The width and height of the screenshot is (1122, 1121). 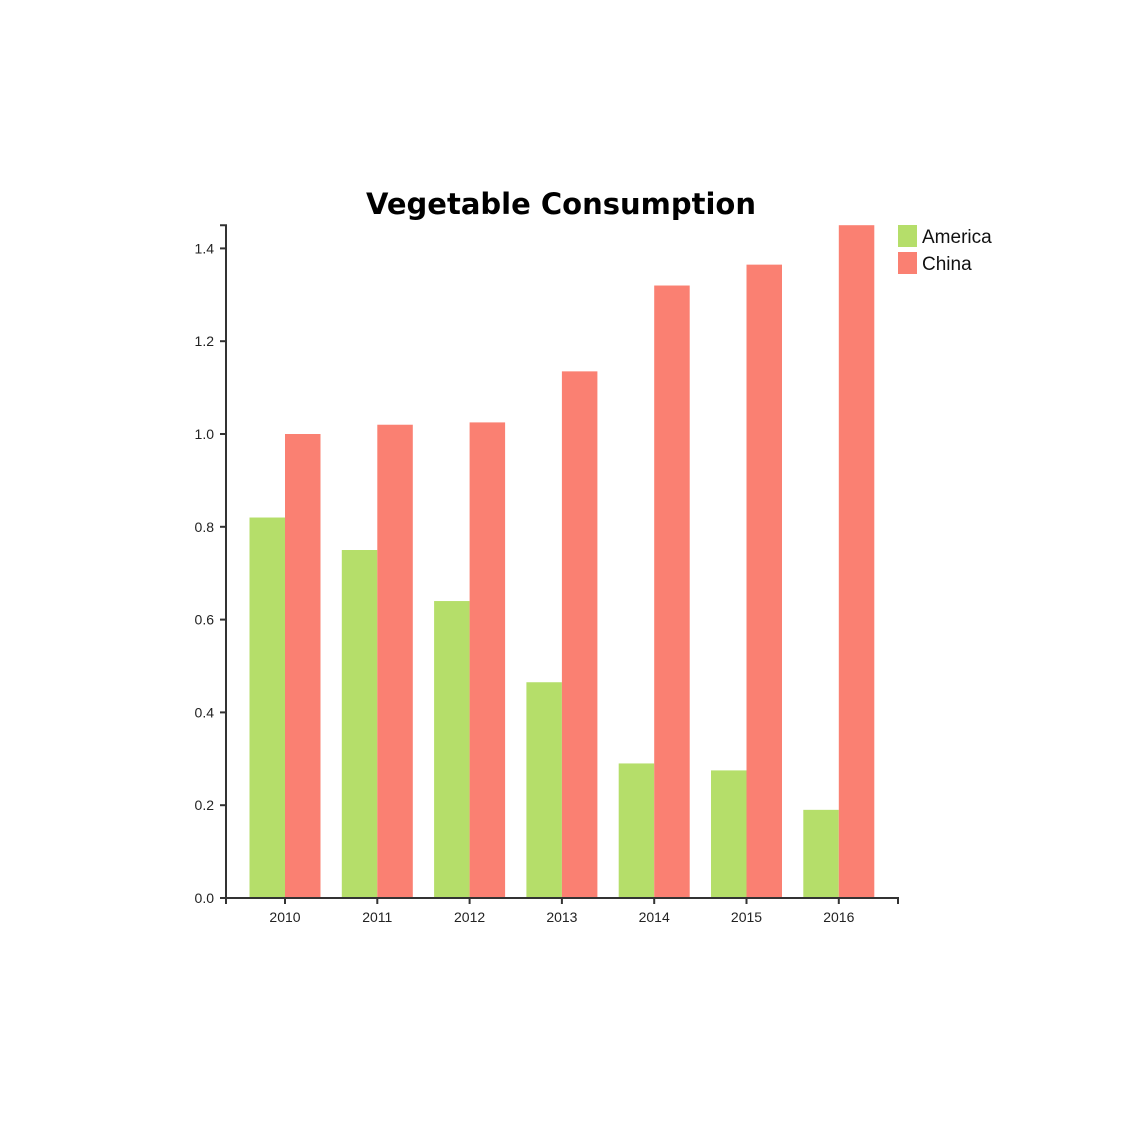 I want to click on bar-china-2013, so click(x=579, y=634).